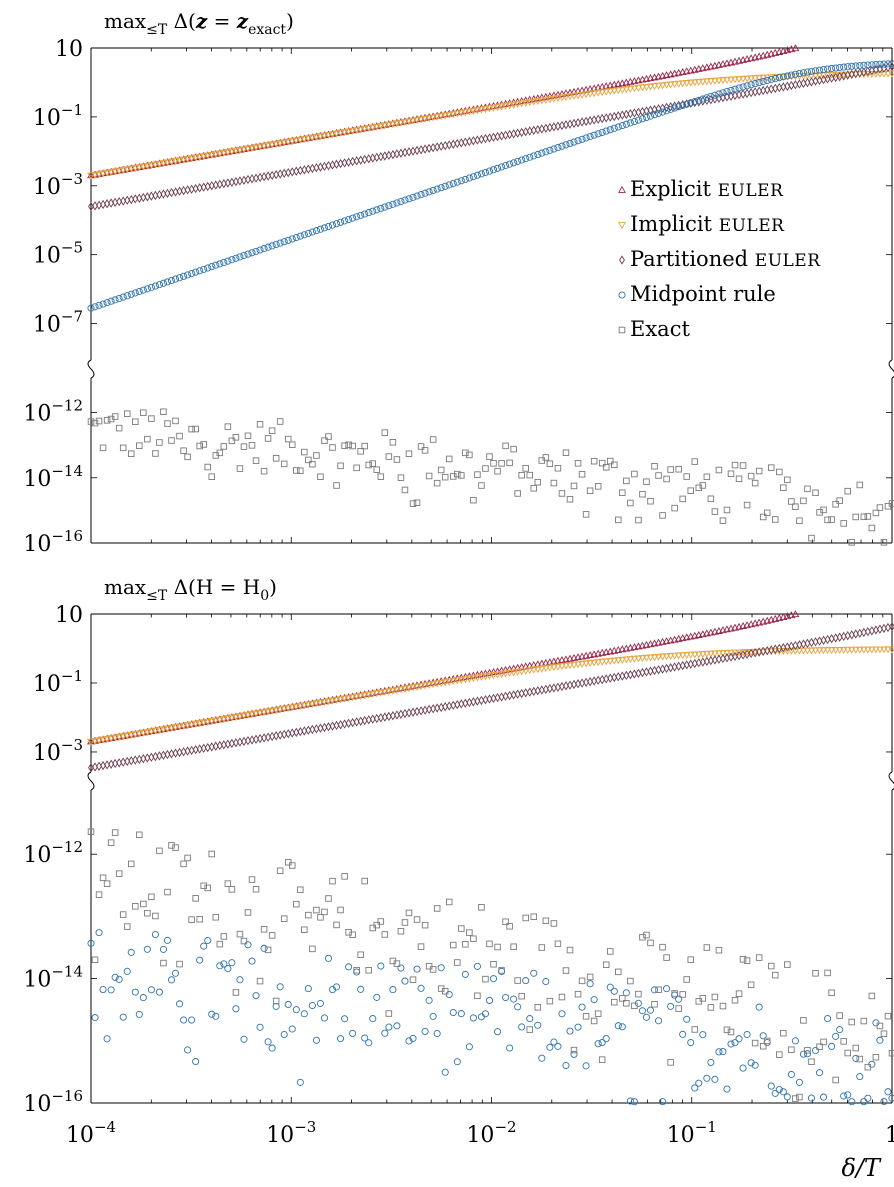 Image resolution: width=894 pixels, height=1187 pixels. What do you see at coordinates (190, 589) in the screenshot?
I see `chart-title: max≤T Δ(H = H0)` at bounding box center [190, 589].